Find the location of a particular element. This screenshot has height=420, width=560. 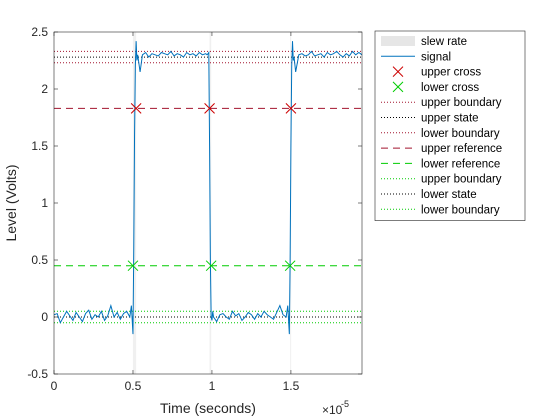

legend-label: upper state is located at coordinates (450, 119).